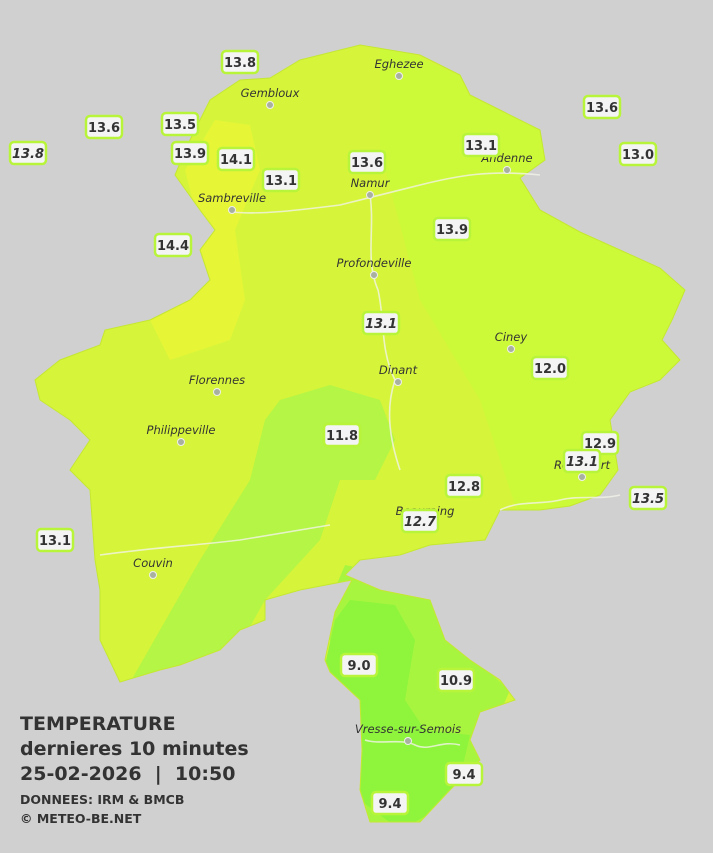 The width and height of the screenshot is (713, 853). What do you see at coordinates (270, 93) in the screenshot?
I see `town-label: Gembloux` at bounding box center [270, 93].